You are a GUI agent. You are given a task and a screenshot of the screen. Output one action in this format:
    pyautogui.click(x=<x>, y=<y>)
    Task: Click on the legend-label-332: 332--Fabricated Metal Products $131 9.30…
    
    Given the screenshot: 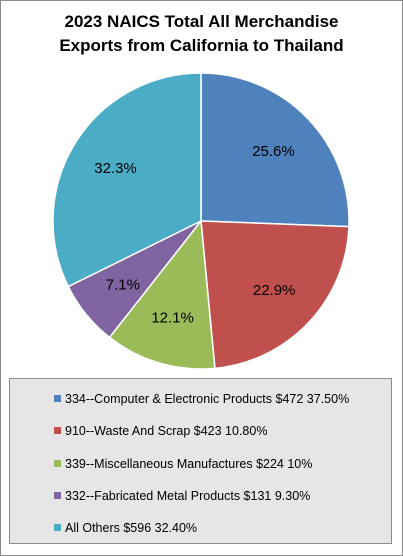 What is the action you would take?
    pyautogui.click(x=188, y=496)
    